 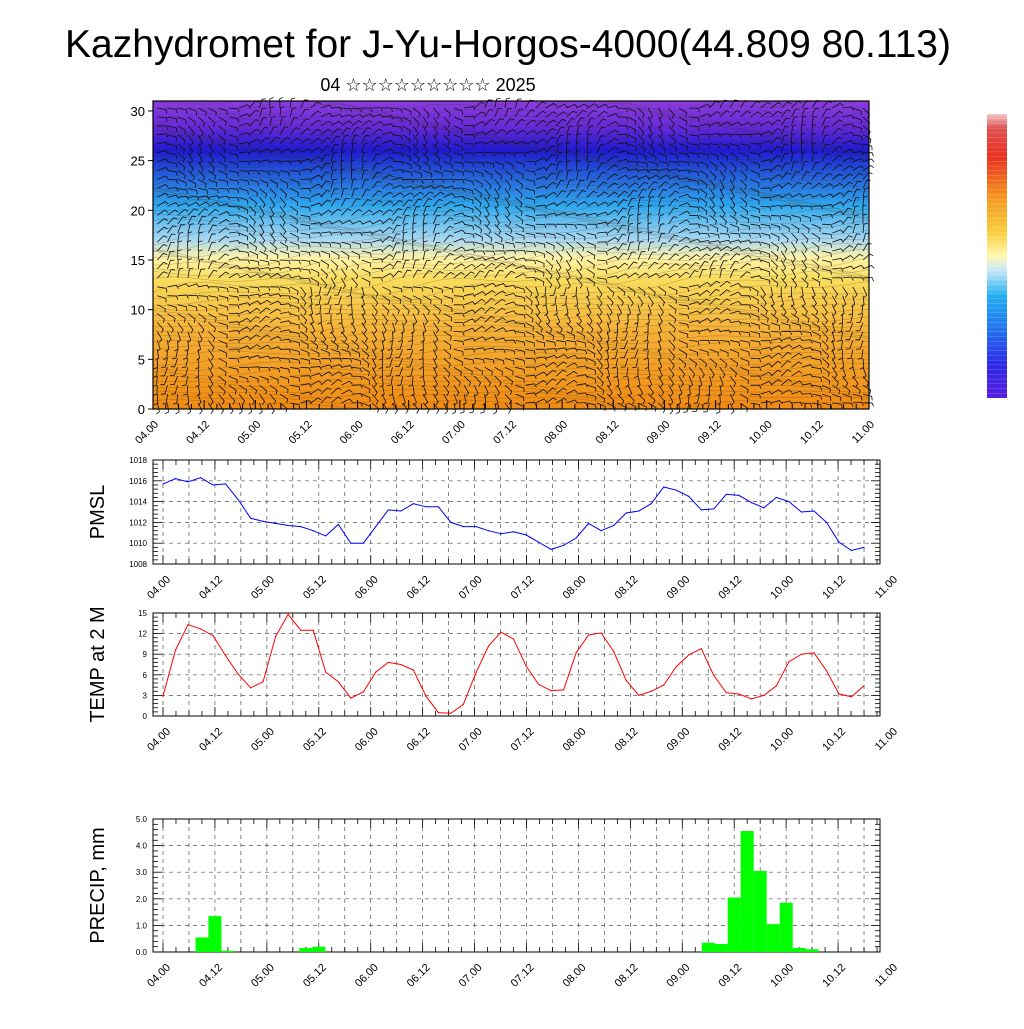 I want to click on y-tick-label: 0, so click(x=141, y=409).